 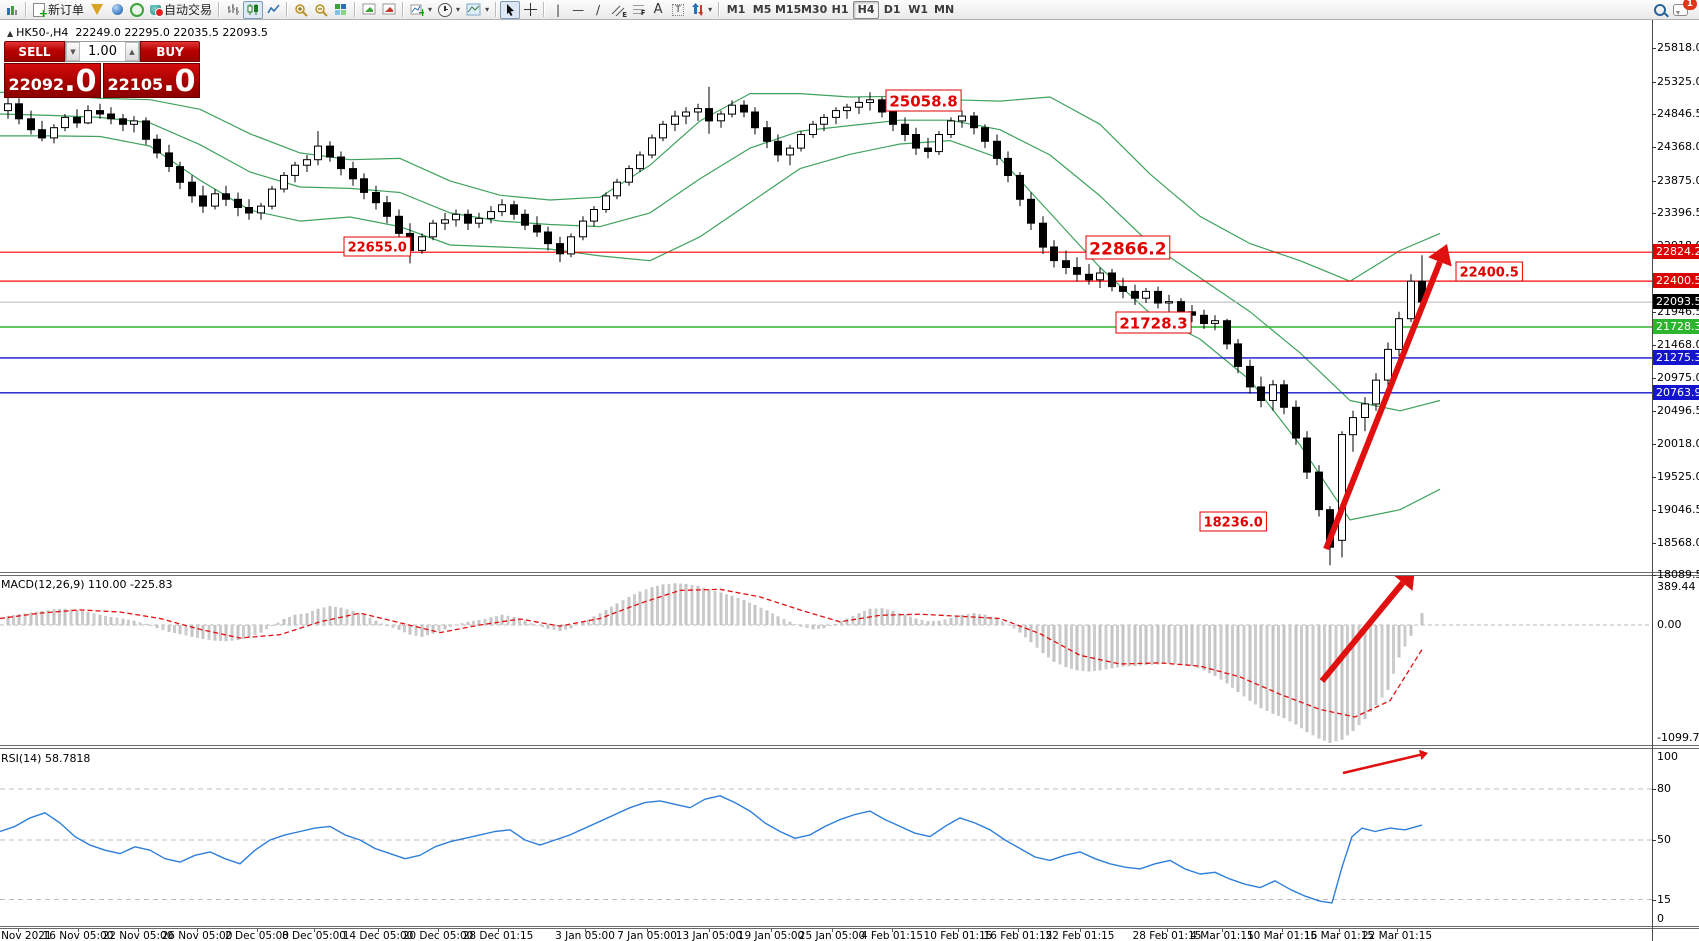 I want to click on timeframe-M15: M15, so click(x=788, y=9).